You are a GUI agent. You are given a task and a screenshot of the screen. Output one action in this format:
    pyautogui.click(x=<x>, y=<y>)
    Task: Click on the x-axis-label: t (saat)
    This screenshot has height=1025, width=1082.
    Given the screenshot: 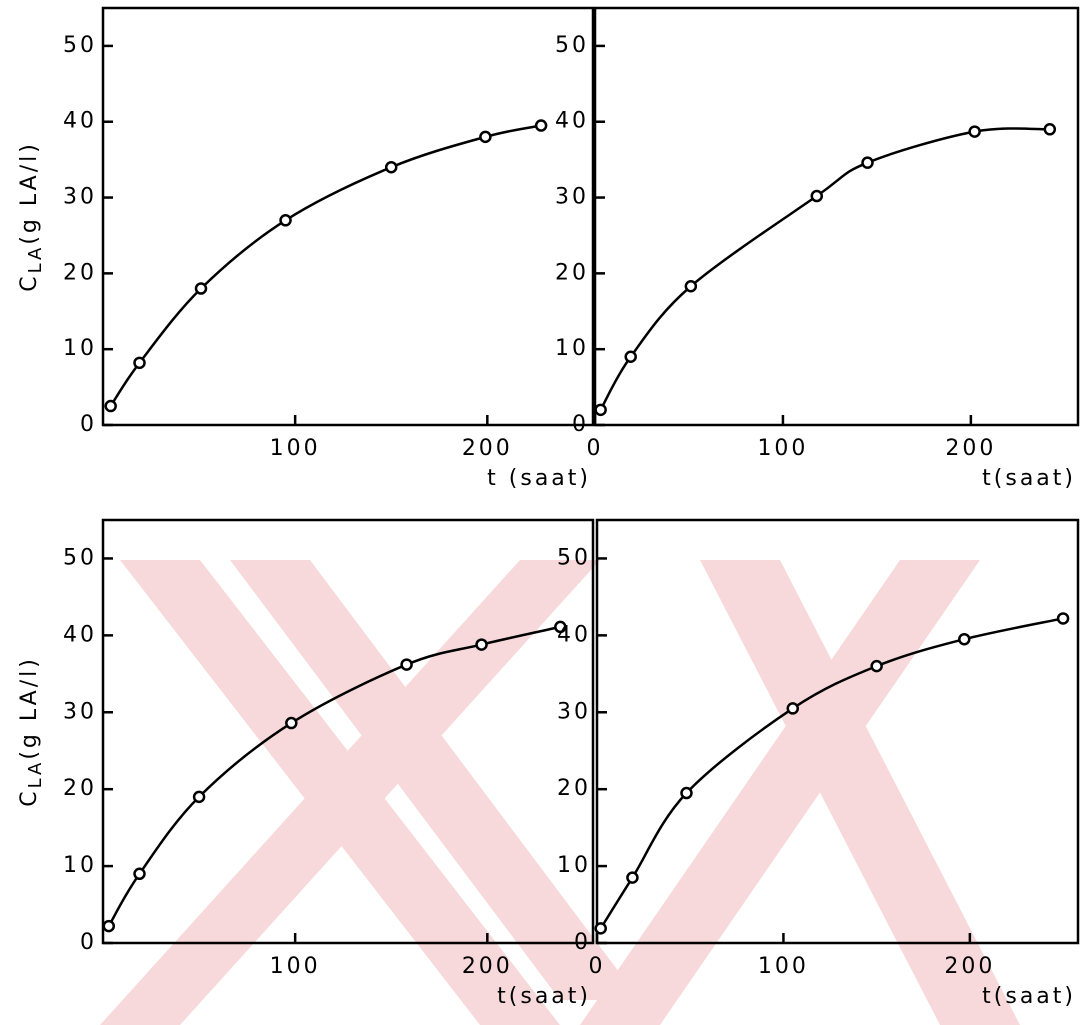 What is the action you would take?
    pyautogui.click(x=539, y=478)
    